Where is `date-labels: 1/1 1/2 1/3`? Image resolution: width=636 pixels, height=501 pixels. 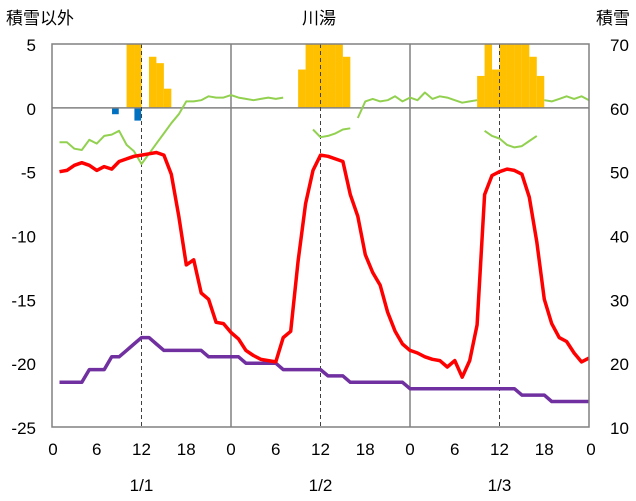 date-labels: 1/1 1/2 1/3 is located at coordinates (321, 485).